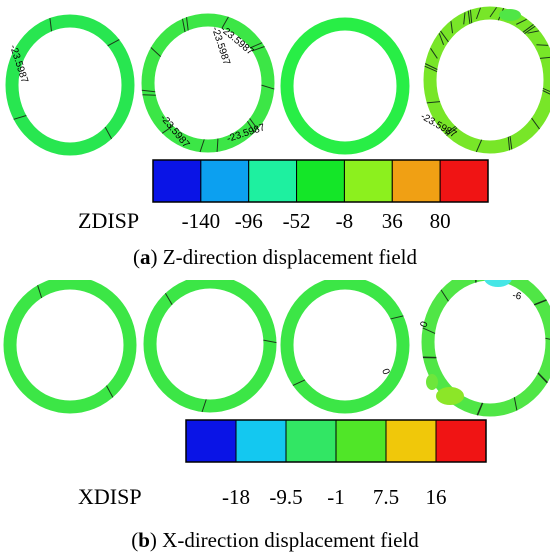 This screenshot has width=550, height=558. I want to click on colorbar-tick-label: 36, so click(392, 221).